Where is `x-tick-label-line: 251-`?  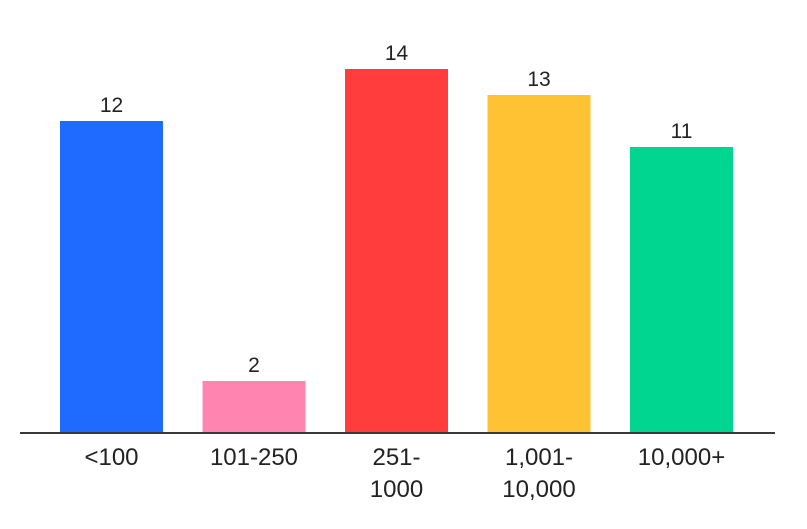
x-tick-label-line: 251- is located at coordinates (396, 457).